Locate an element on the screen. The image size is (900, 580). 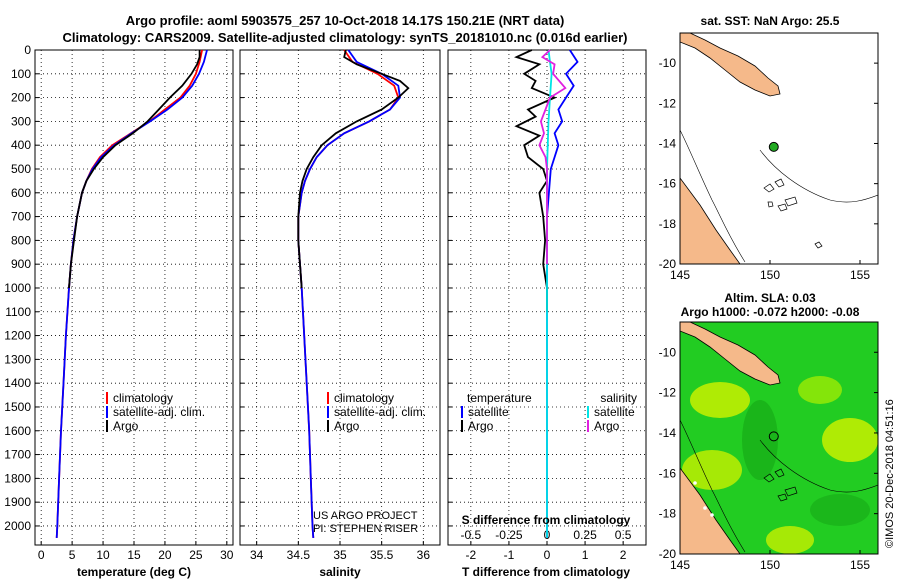
difference-series is located at coordinates (546, 293).